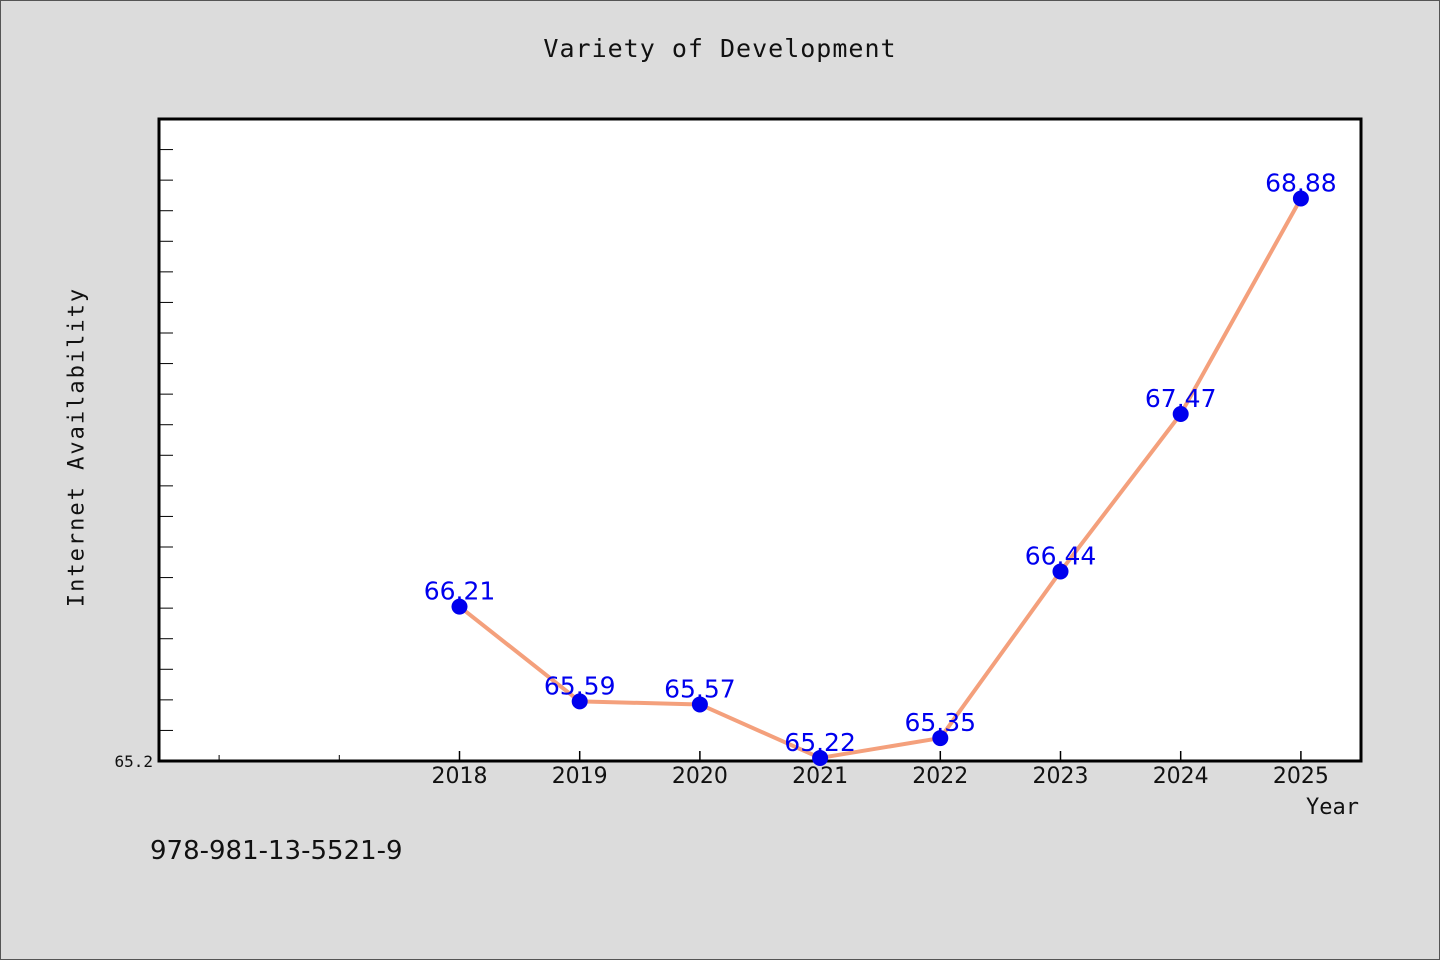  What do you see at coordinates (720, 48) in the screenshot?
I see `chart-title: Variety of Development` at bounding box center [720, 48].